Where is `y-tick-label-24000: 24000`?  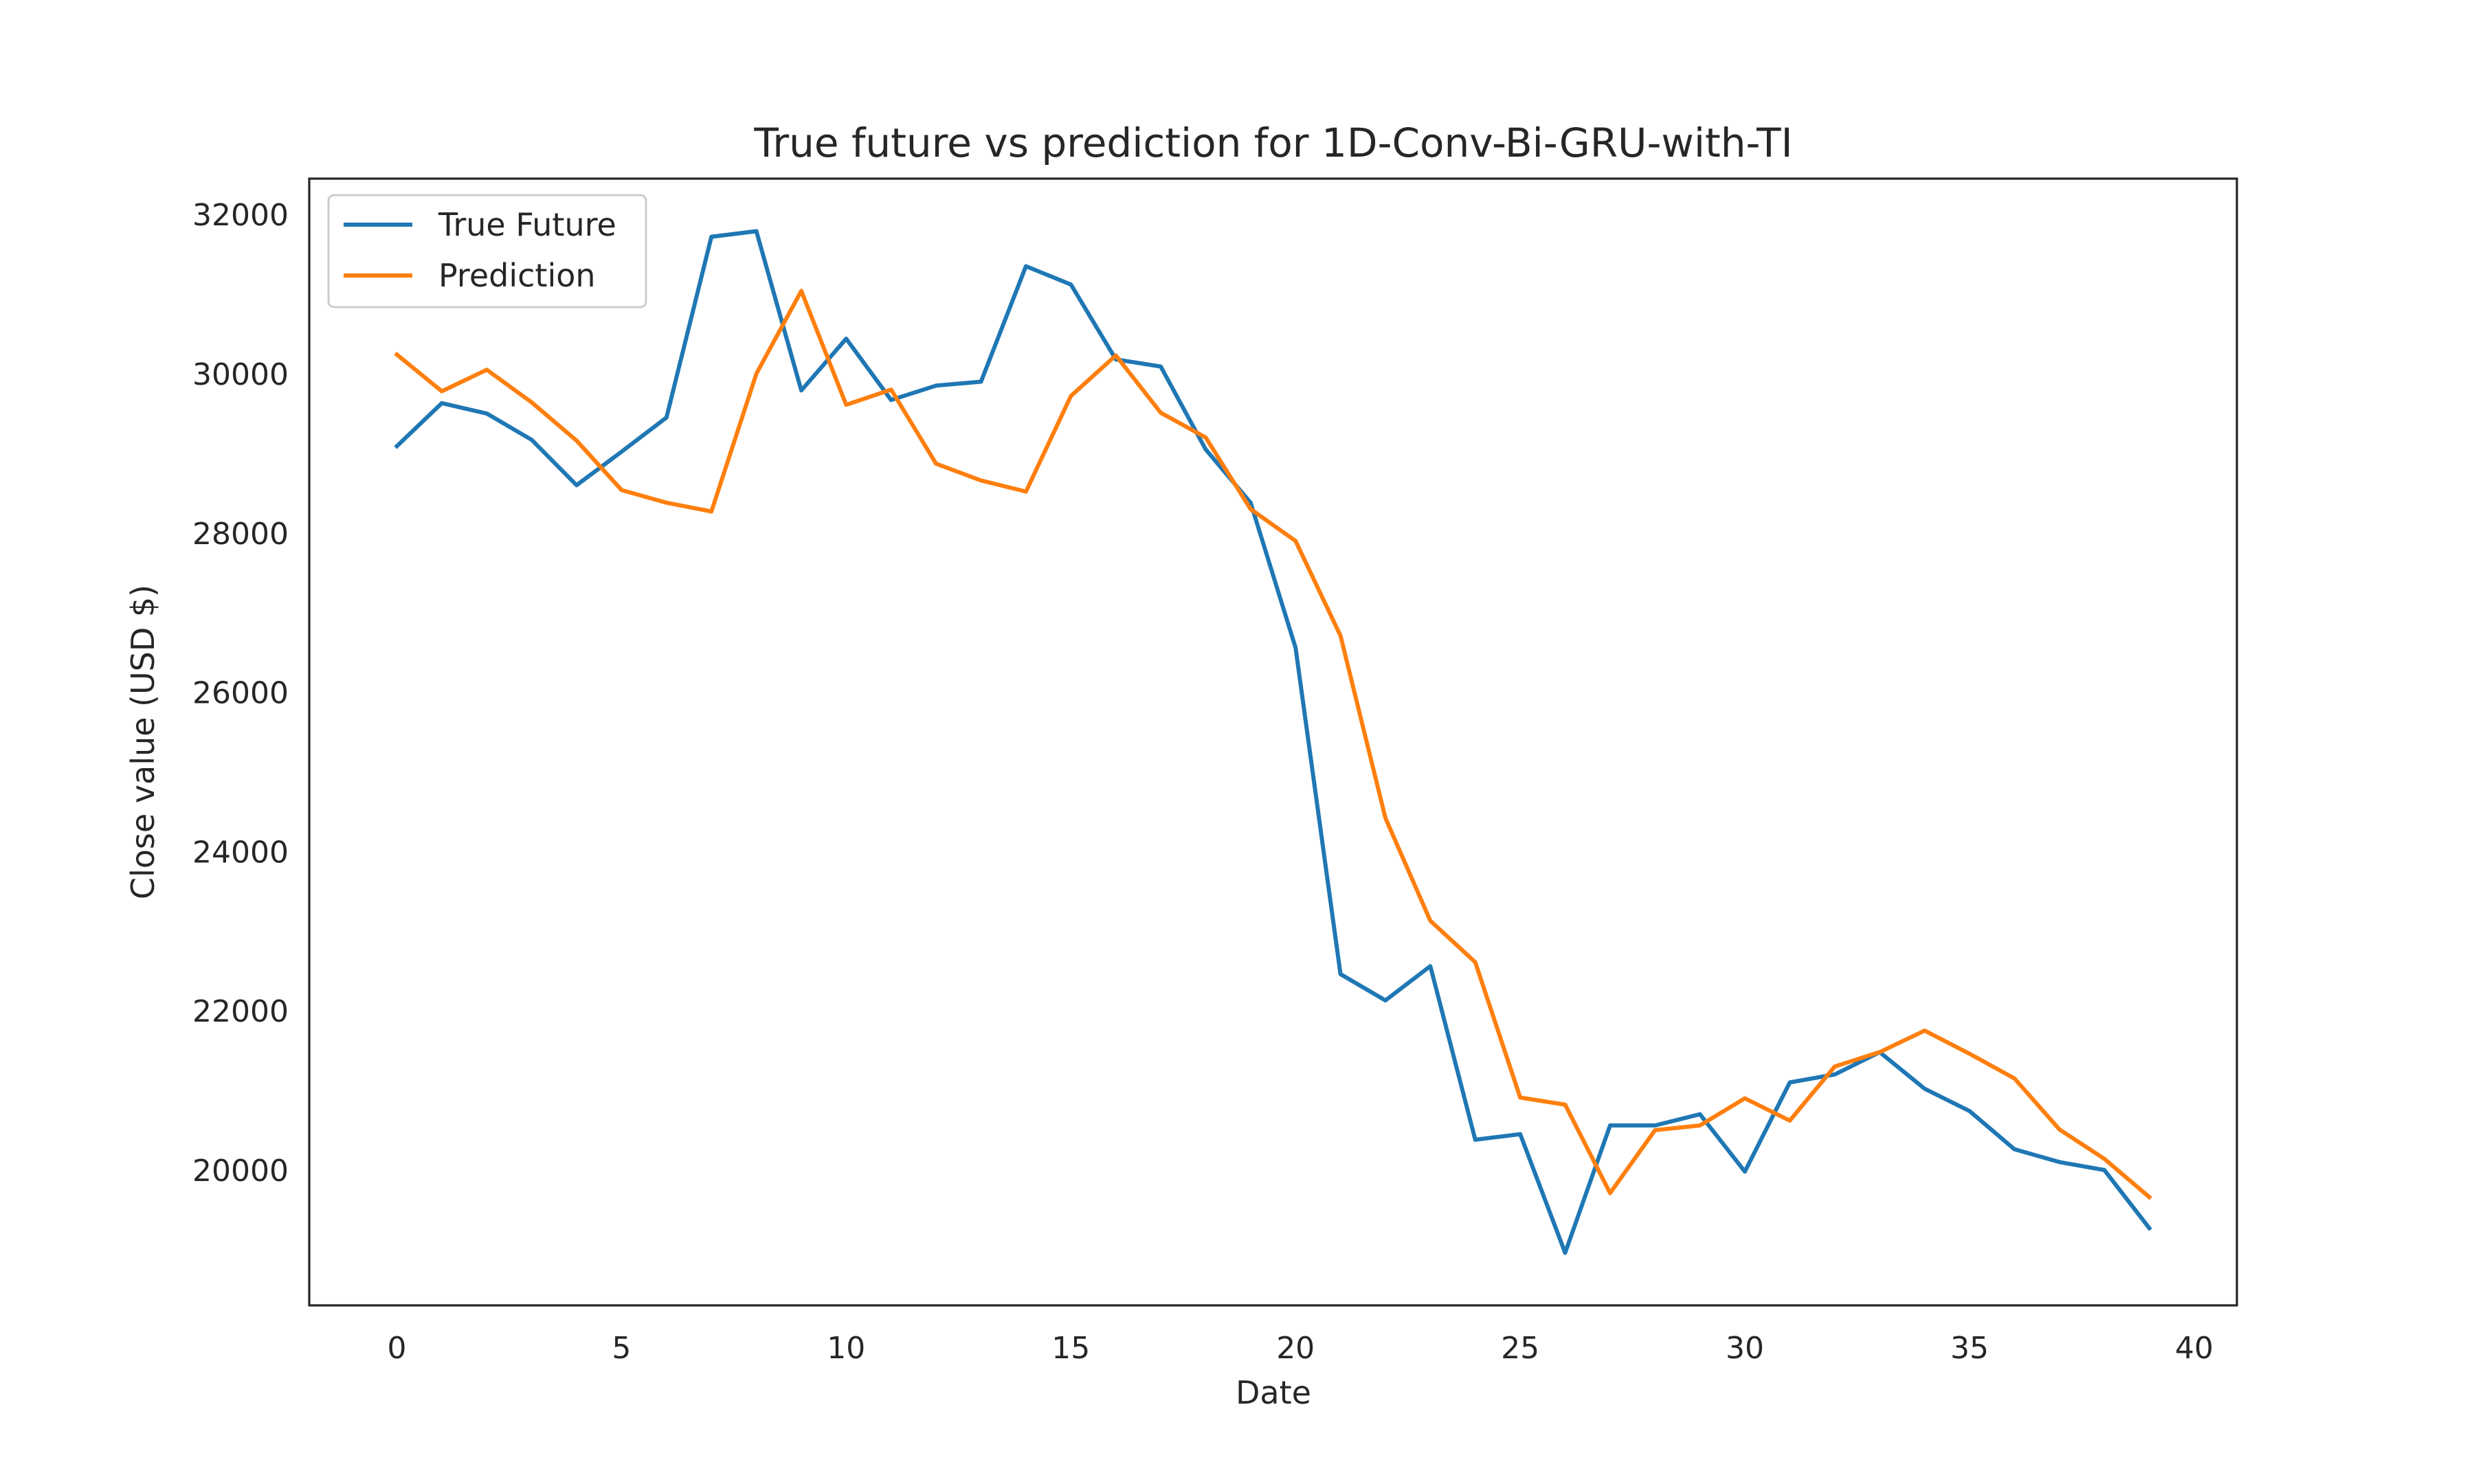
y-tick-label-24000: 24000 is located at coordinates (240, 852).